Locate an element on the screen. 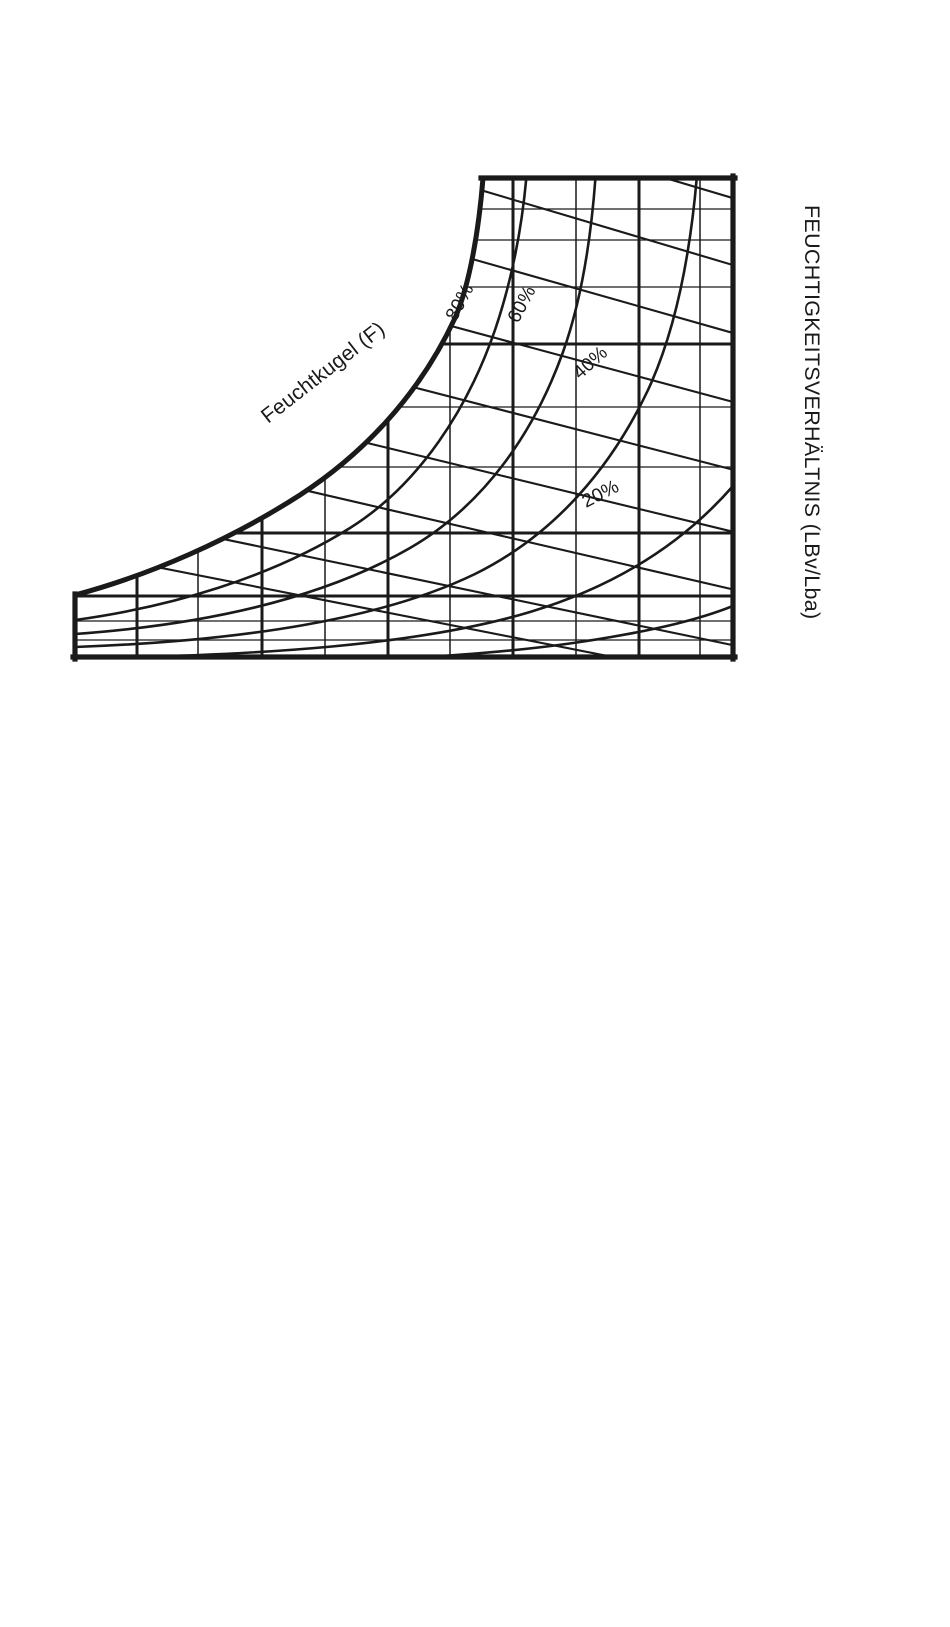  saturation-curve-label: Feuchtkugel (F) is located at coordinates (323, 372).